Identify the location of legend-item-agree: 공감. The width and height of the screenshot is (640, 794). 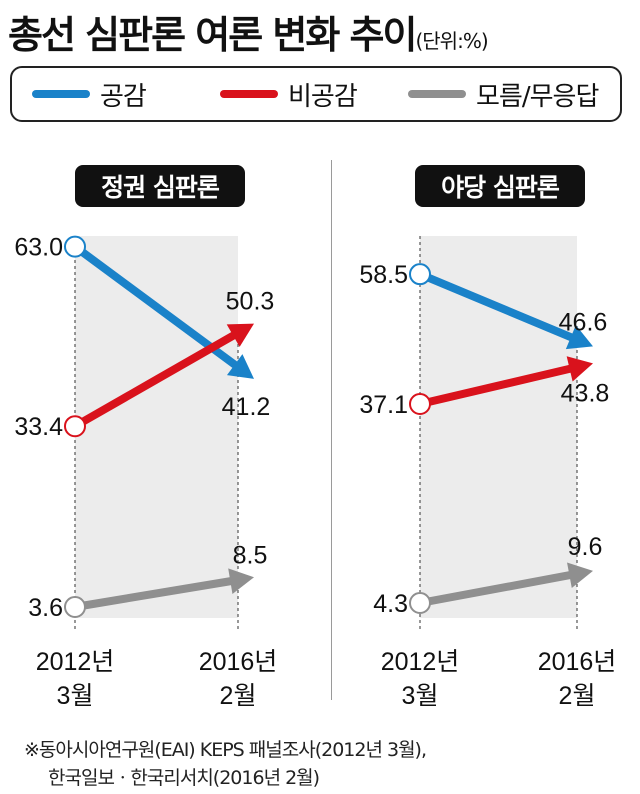
(89, 95).